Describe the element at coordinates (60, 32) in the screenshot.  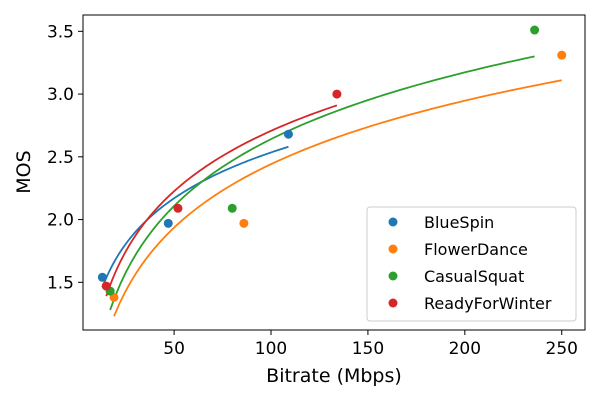
I see `y-tick-label: 3.5` at that location.